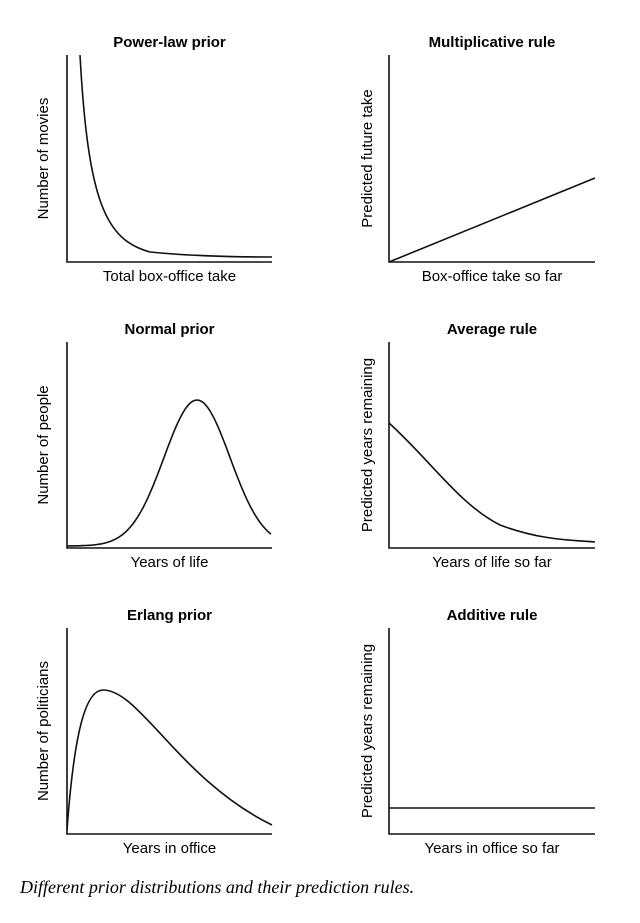 This screenshot has width=640, height=923. What do you see at coordinates (43, 444) in the screenshot?
I see `y-label: Number of people` at bounding box center [43, 444].